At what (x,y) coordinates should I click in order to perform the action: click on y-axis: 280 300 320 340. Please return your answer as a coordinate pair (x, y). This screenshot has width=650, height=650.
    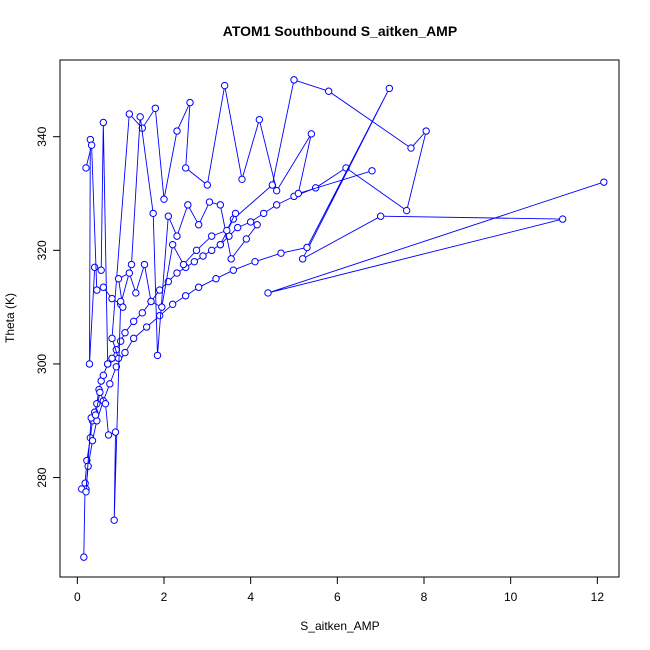
    Looking at the image, I should click on (48, 307).